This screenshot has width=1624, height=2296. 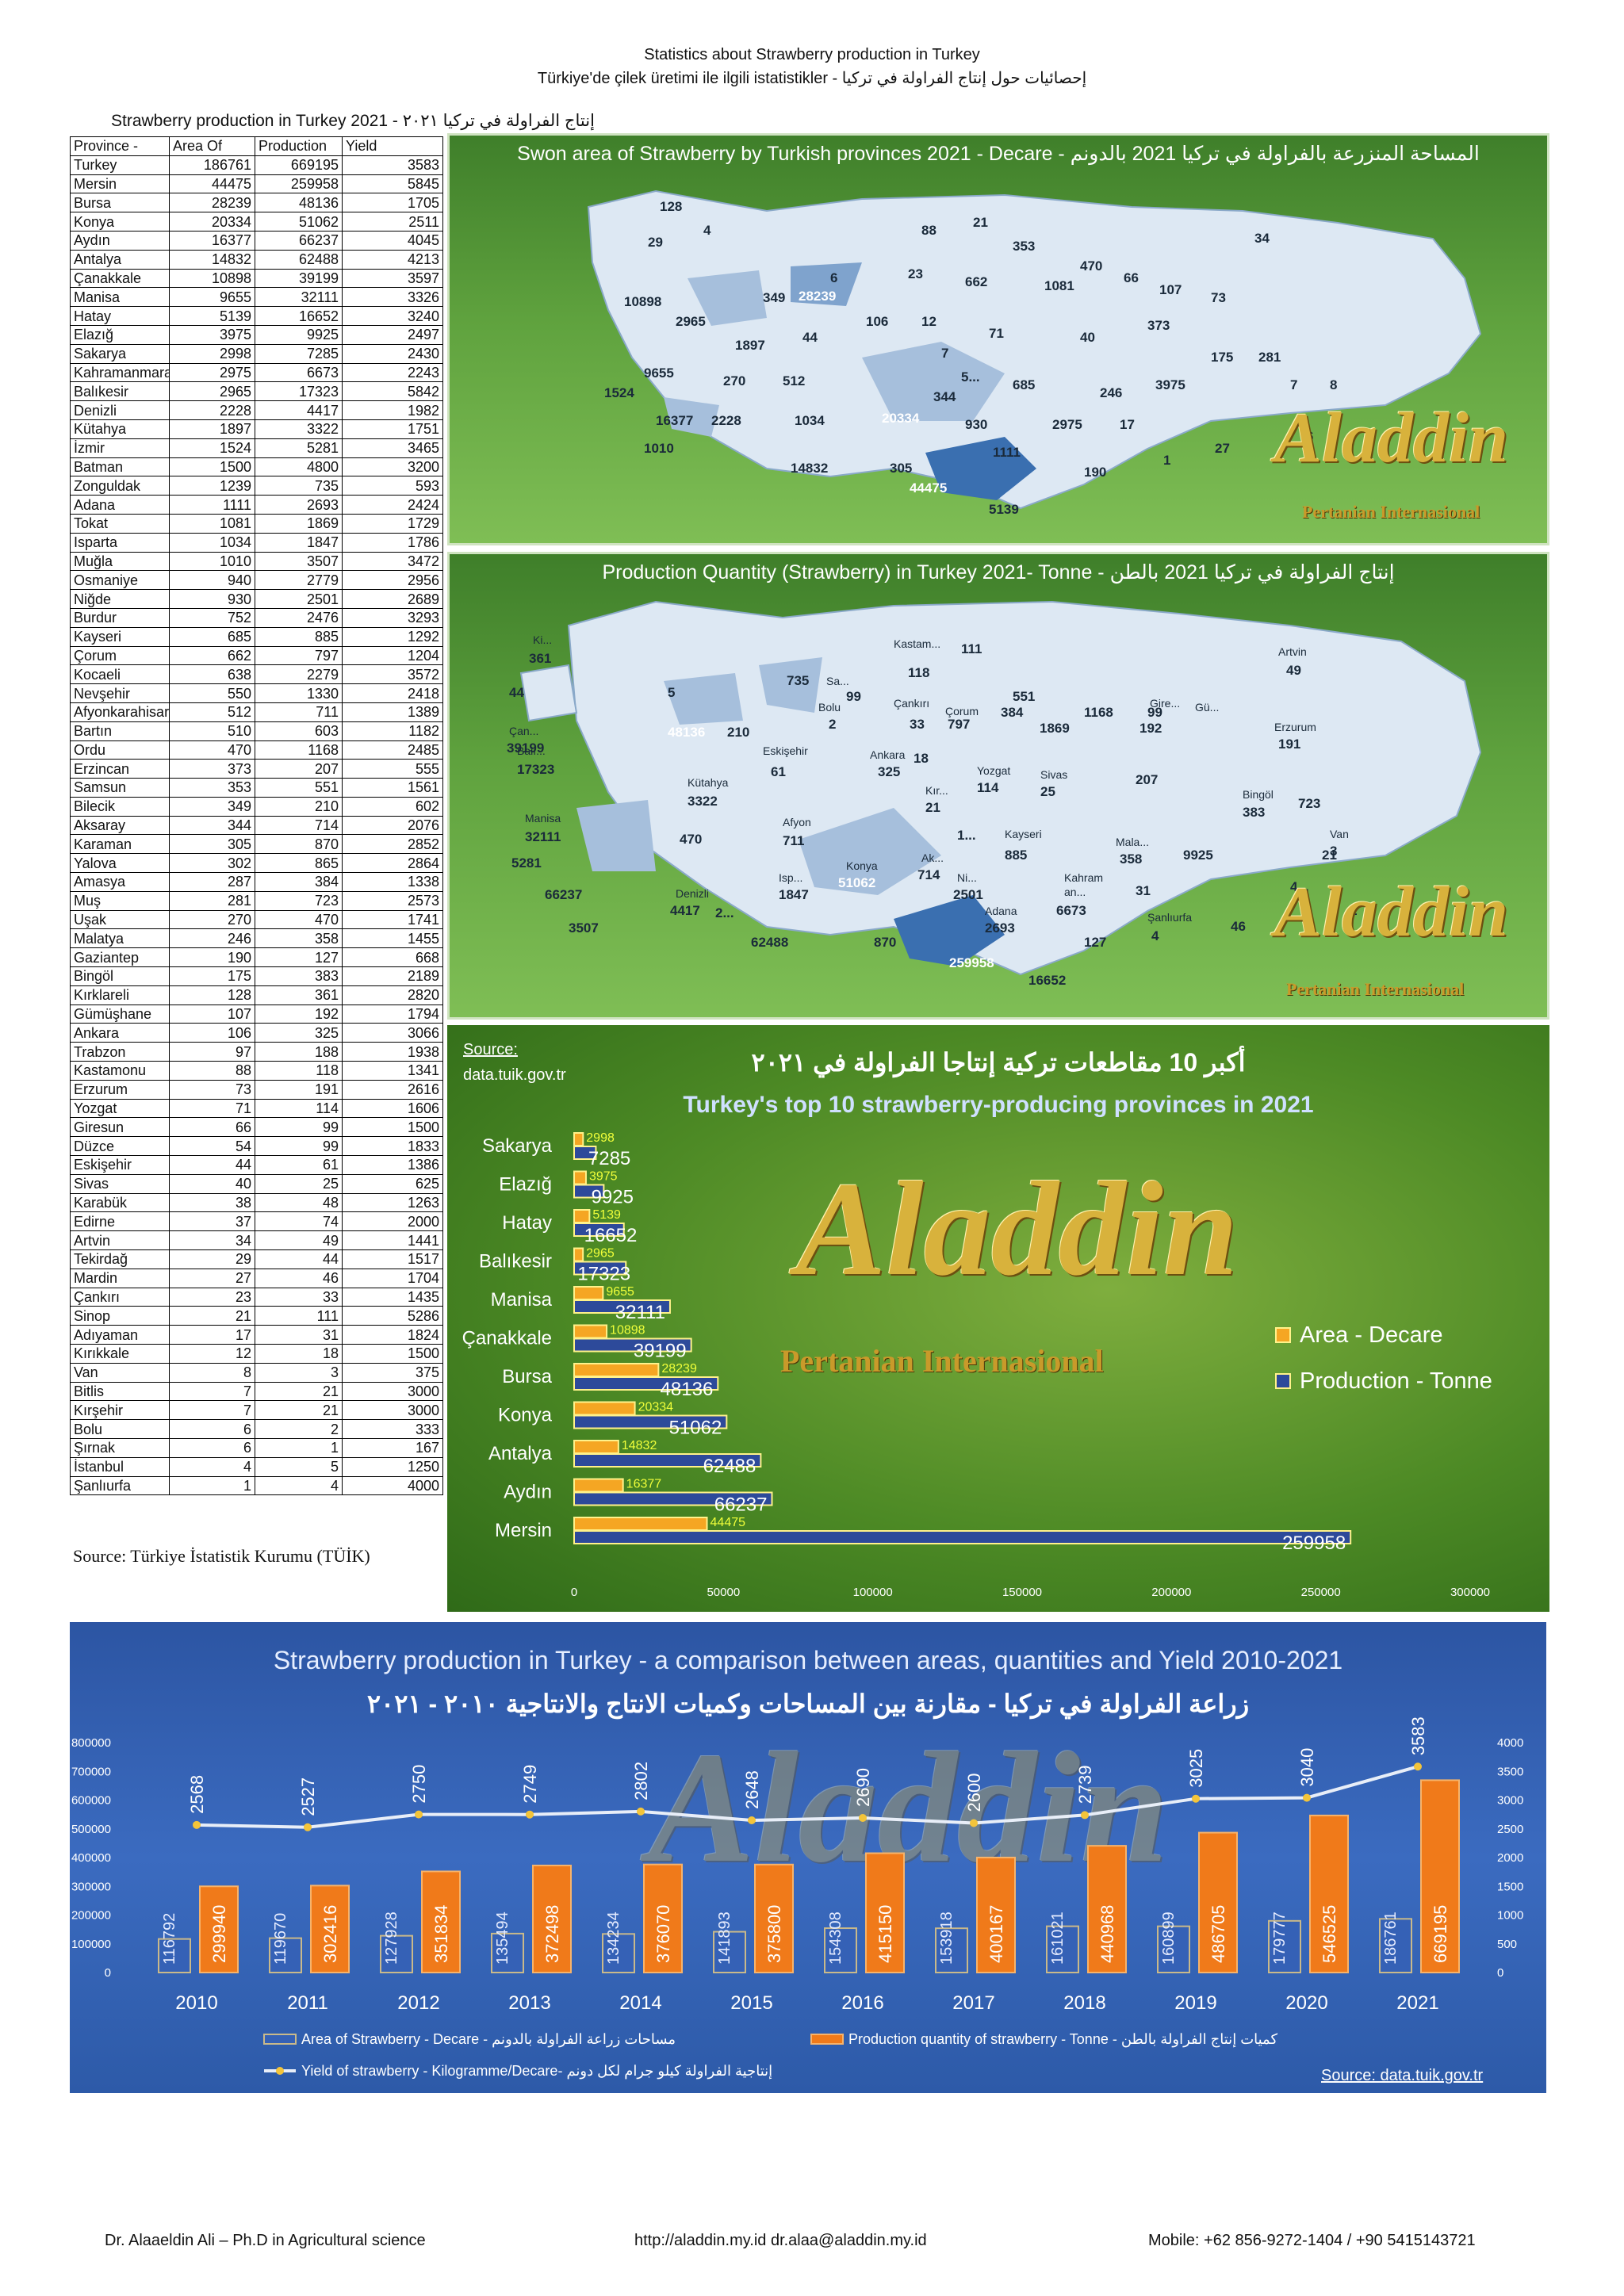 What do you see at coordinates (120, 1411) in the screenshot?
I see `table-cell: Kırşehir` at bounding box center [120, 1411].